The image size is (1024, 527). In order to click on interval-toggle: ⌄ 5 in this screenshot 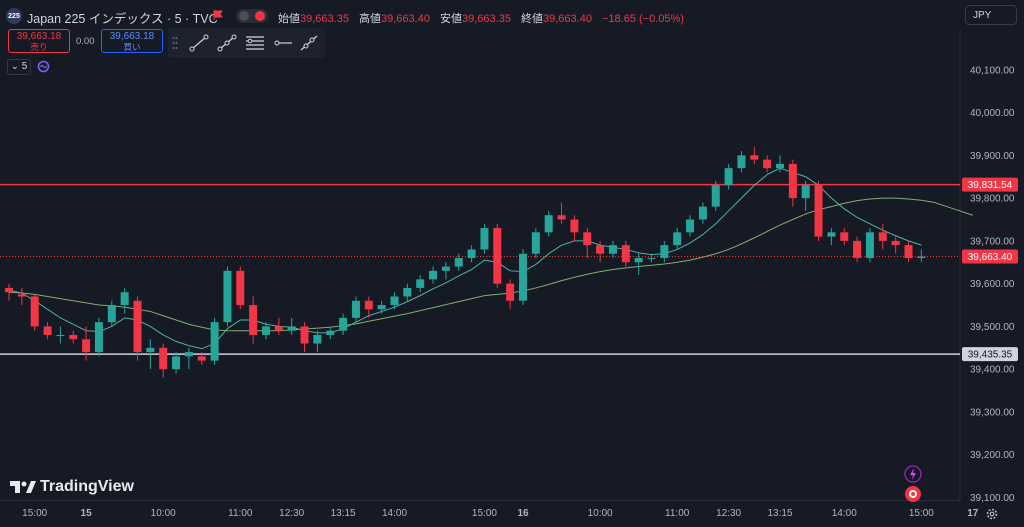, I will do `click(19, 67)`.